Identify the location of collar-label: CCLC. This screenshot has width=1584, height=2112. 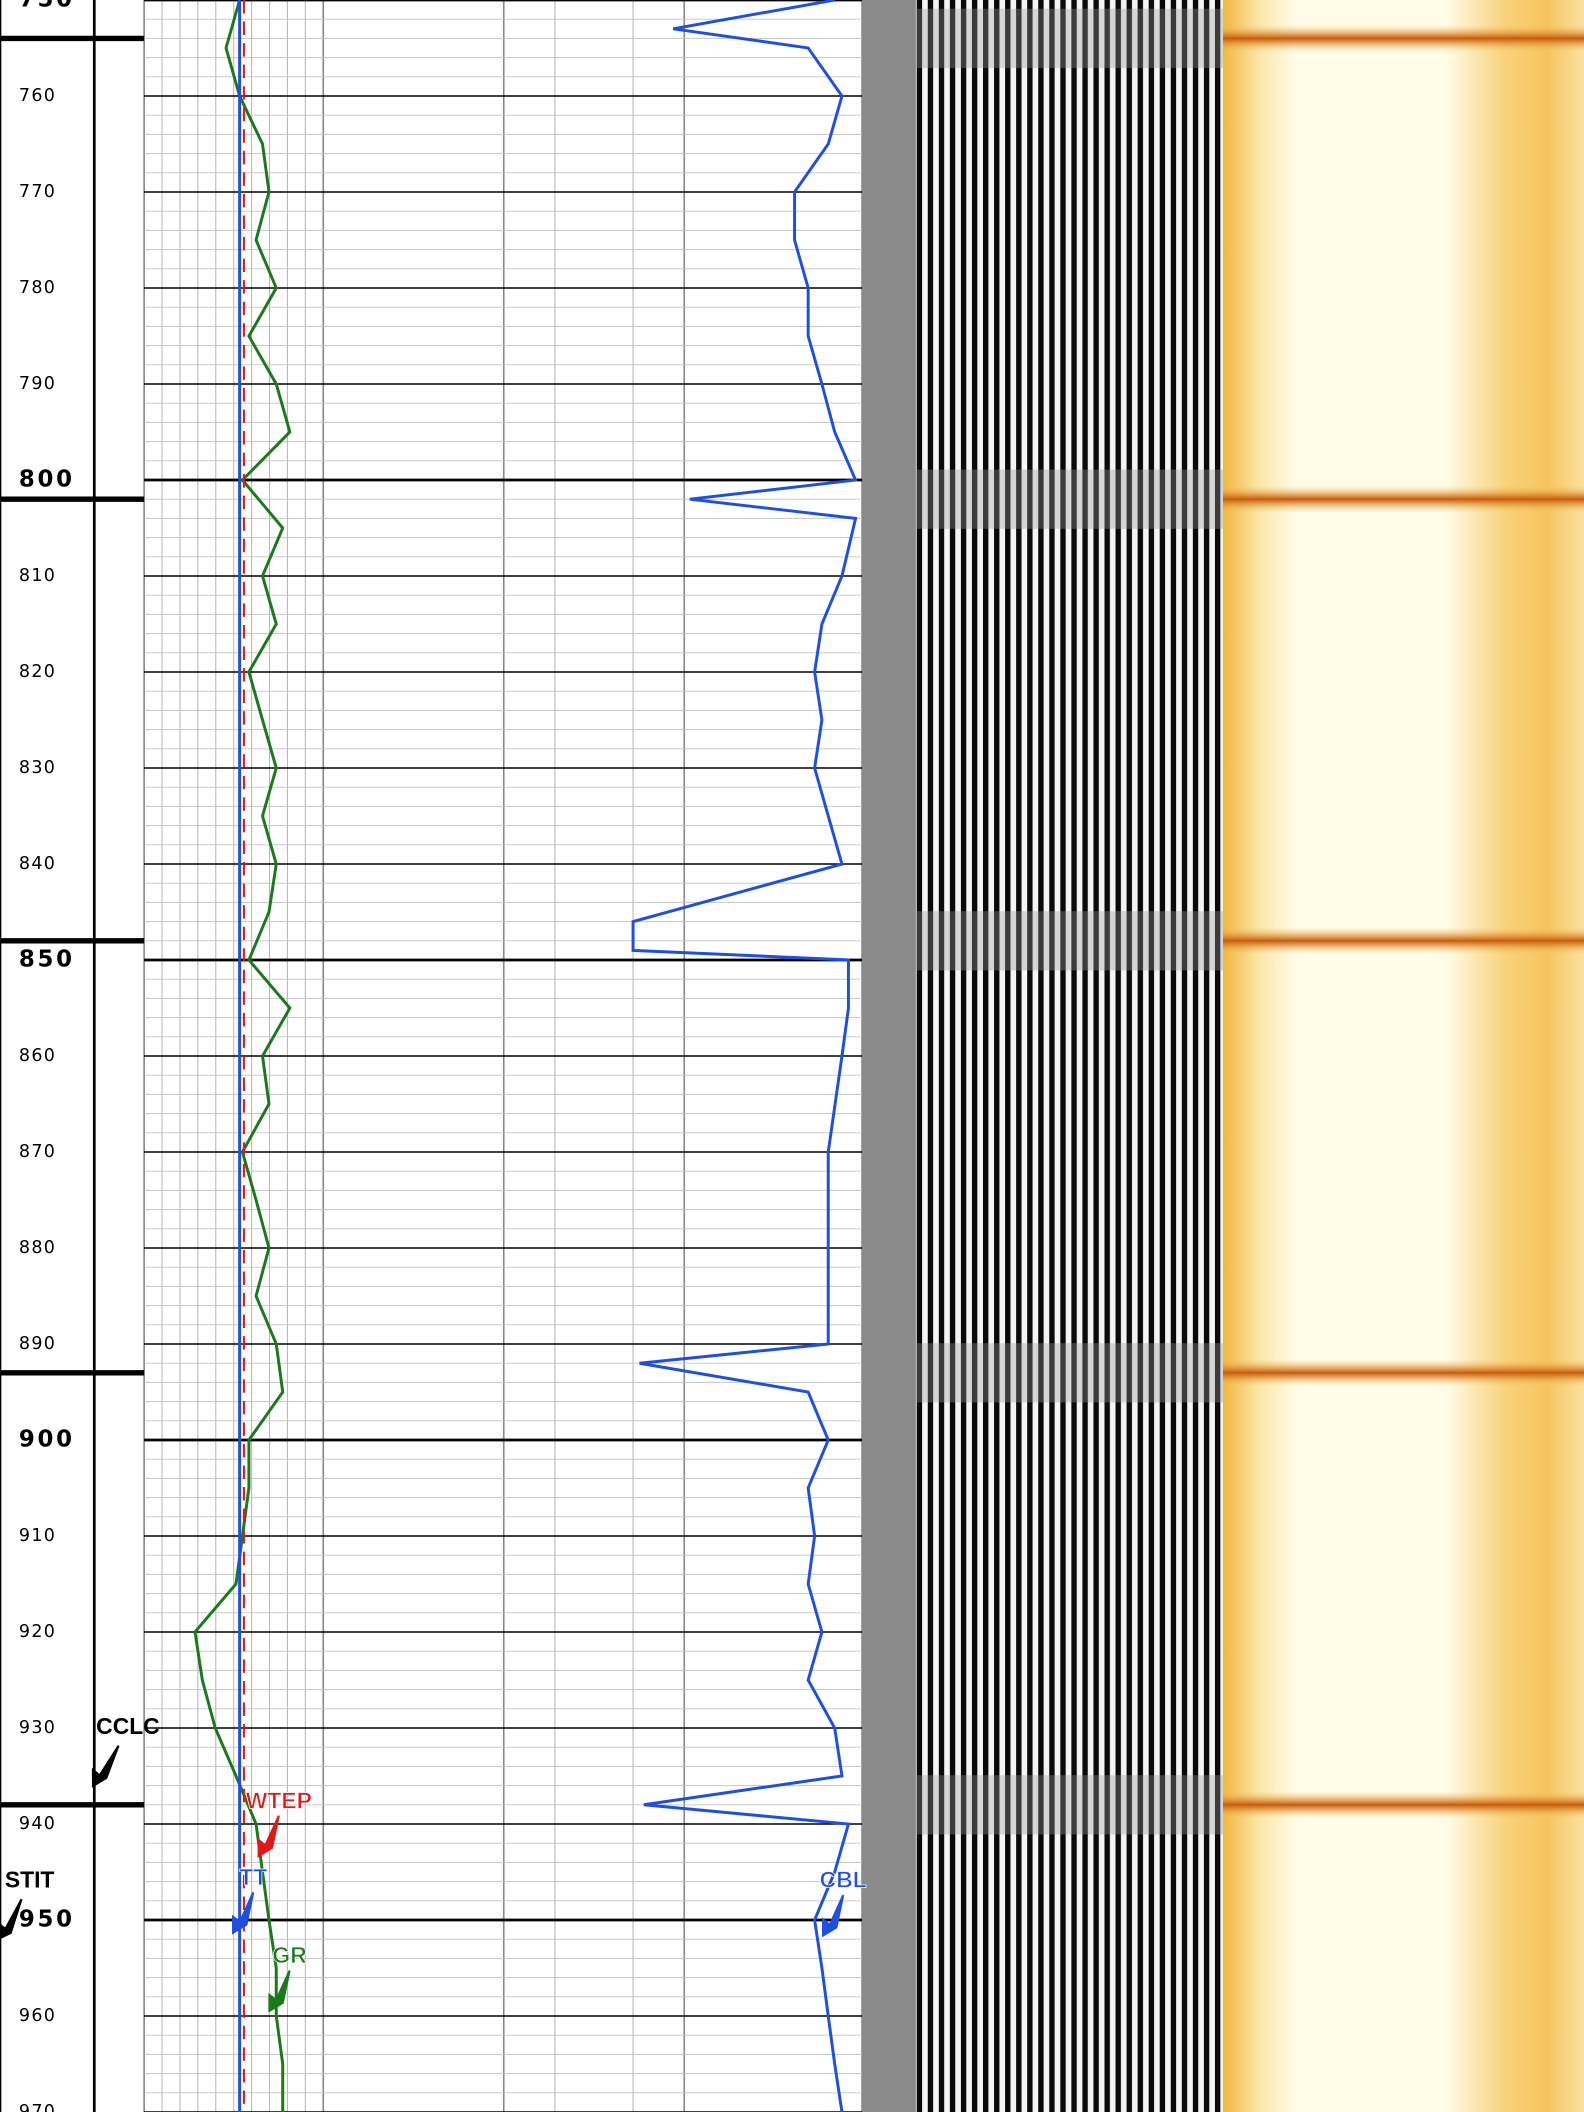
(128, 1726).